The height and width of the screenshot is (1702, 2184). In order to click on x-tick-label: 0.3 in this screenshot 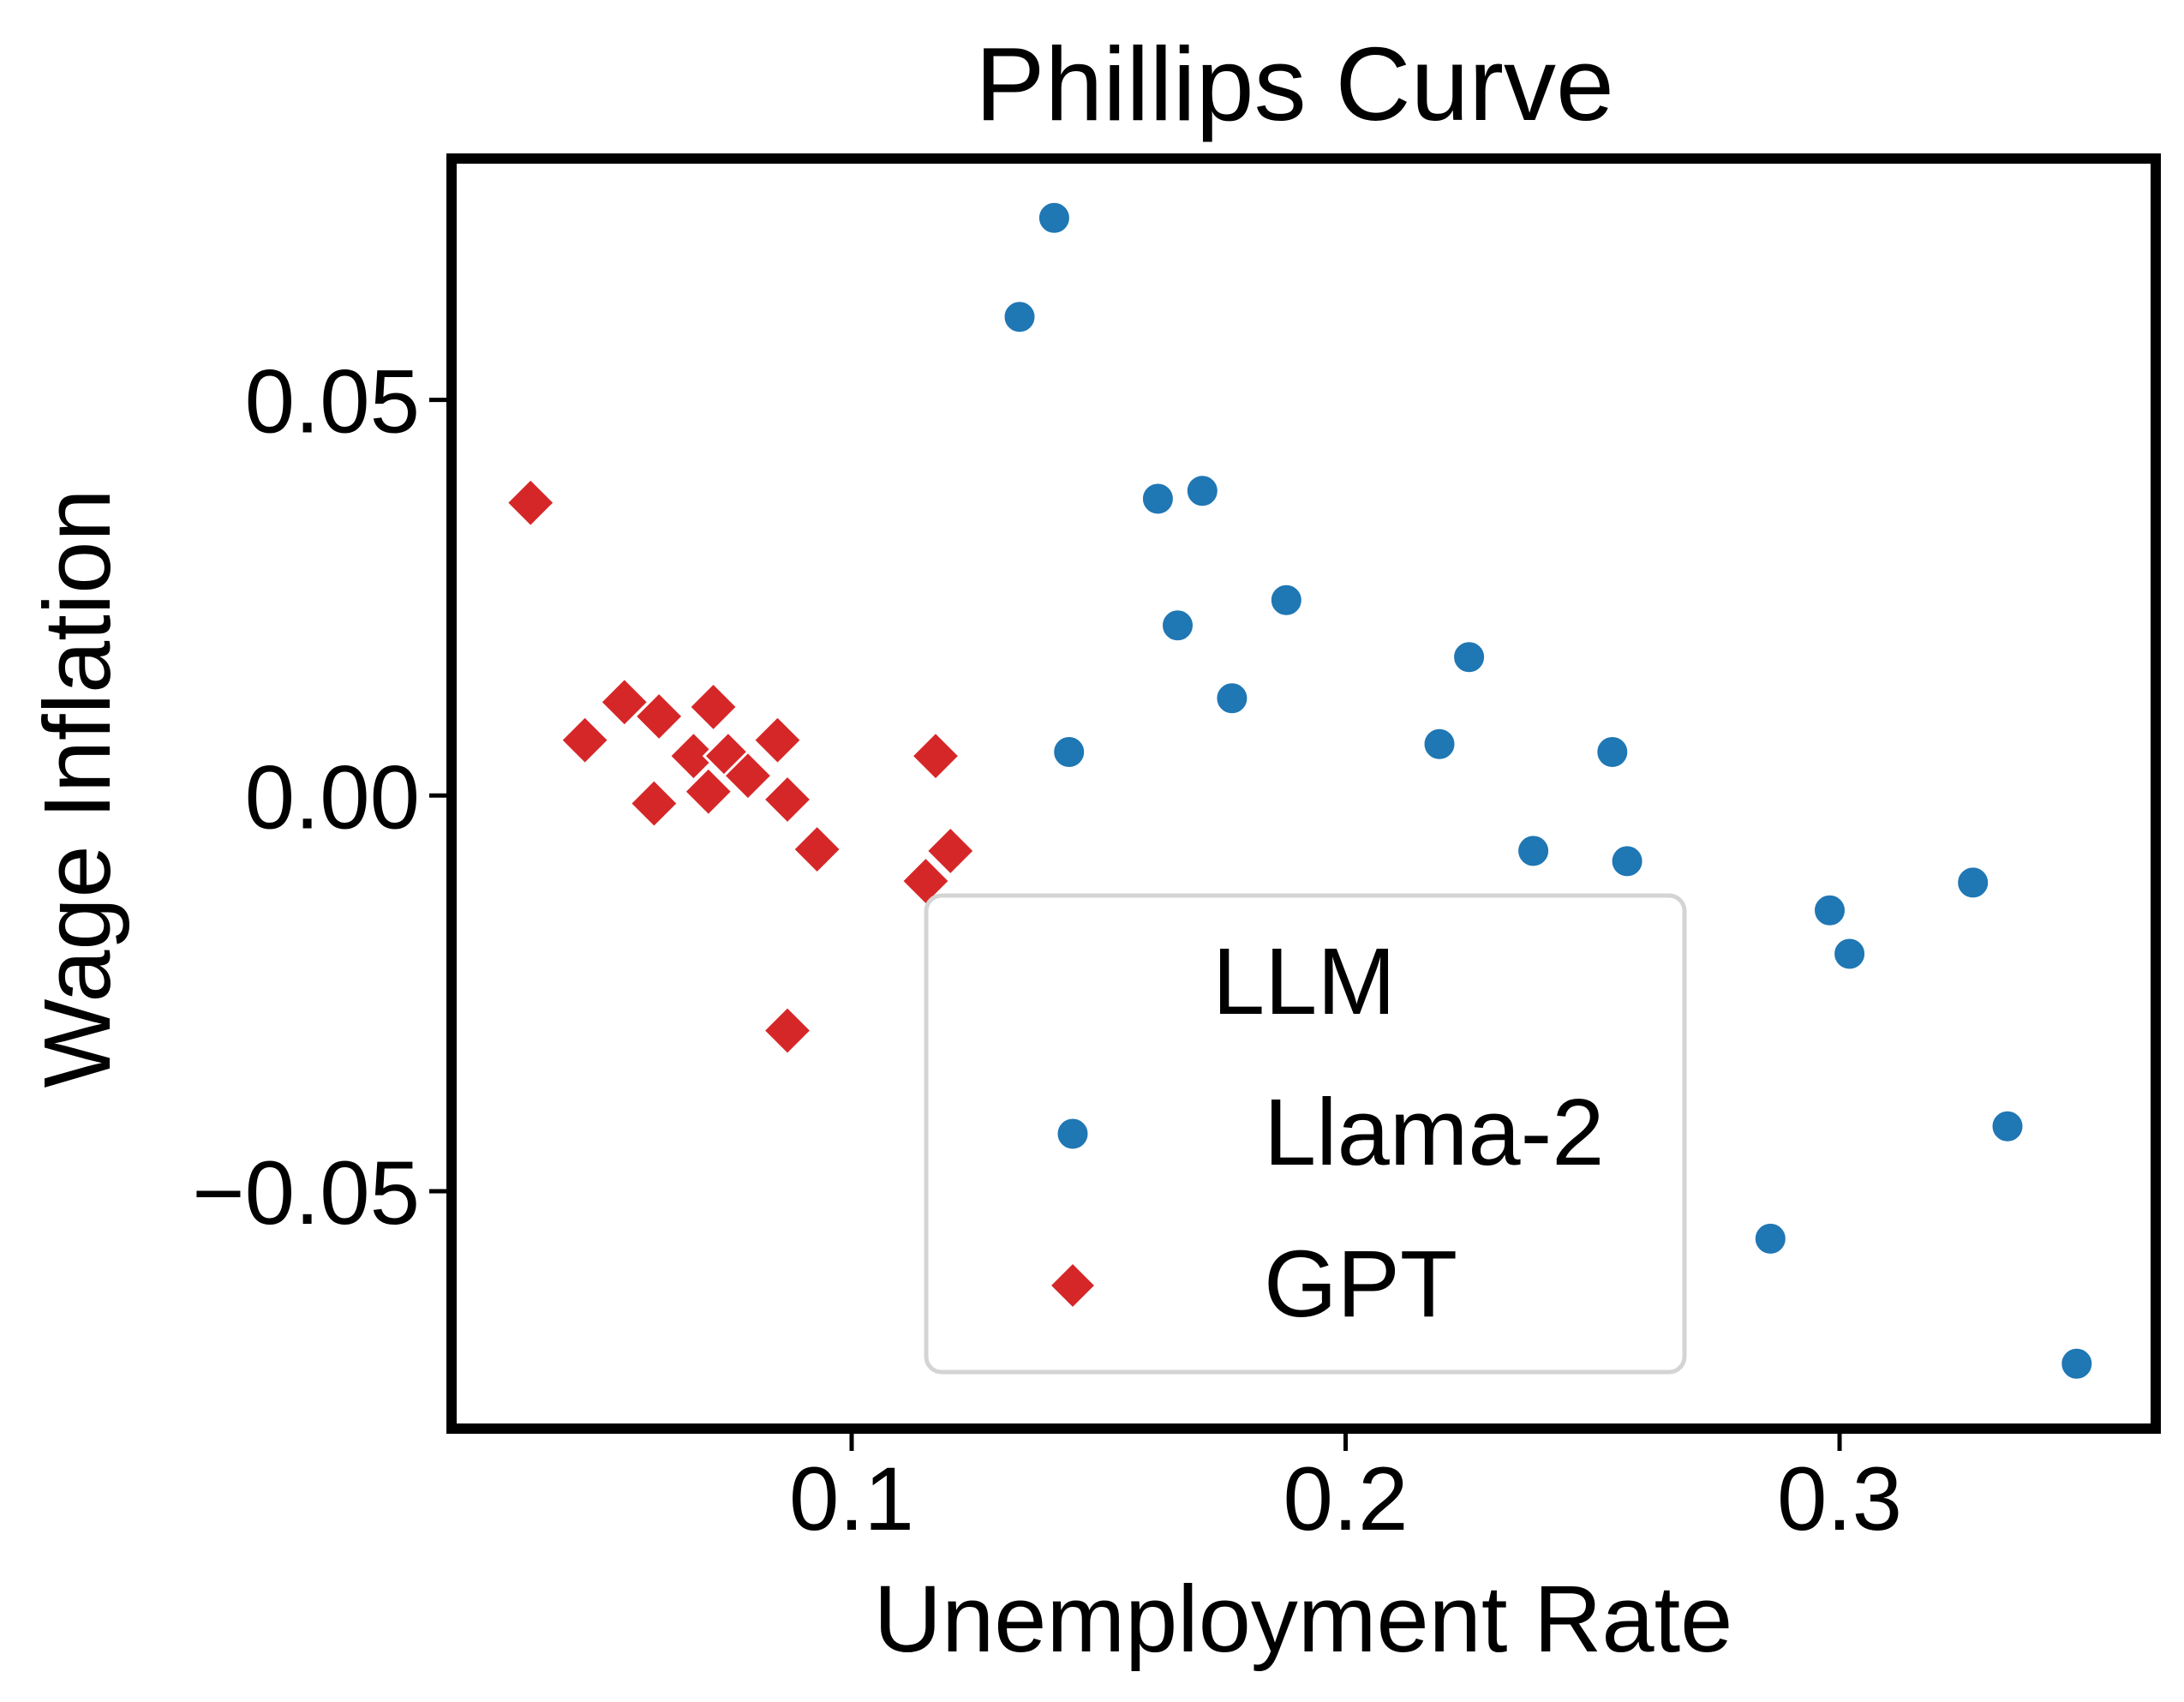, I will do `click(1840, 1499)`.